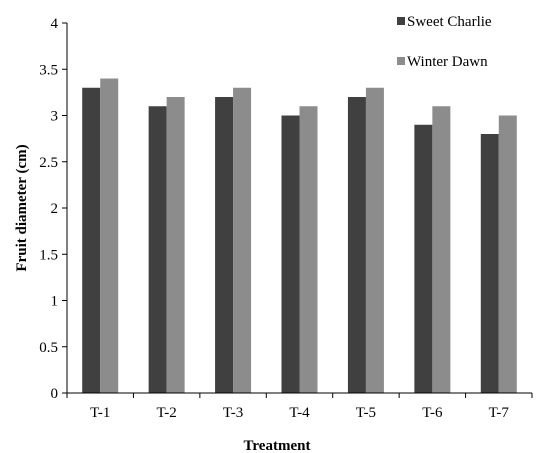 The width and height of the screenshot is (539, 453). What do you see at coordinates (100, 413) in the screenshot?
I see `x-tick-label: T-1` at bounding box center [100, 413].